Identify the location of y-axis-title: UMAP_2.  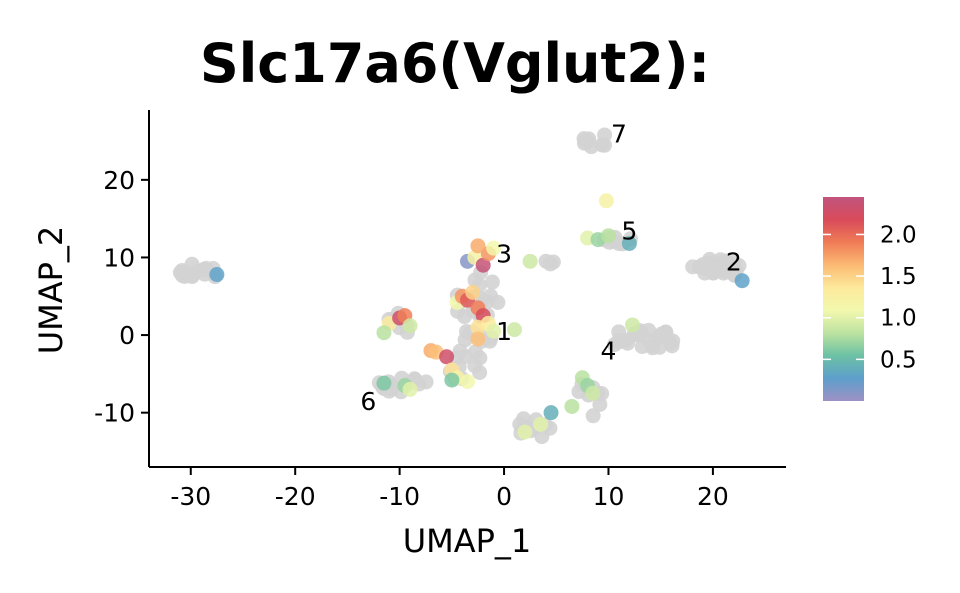
(51, 290).